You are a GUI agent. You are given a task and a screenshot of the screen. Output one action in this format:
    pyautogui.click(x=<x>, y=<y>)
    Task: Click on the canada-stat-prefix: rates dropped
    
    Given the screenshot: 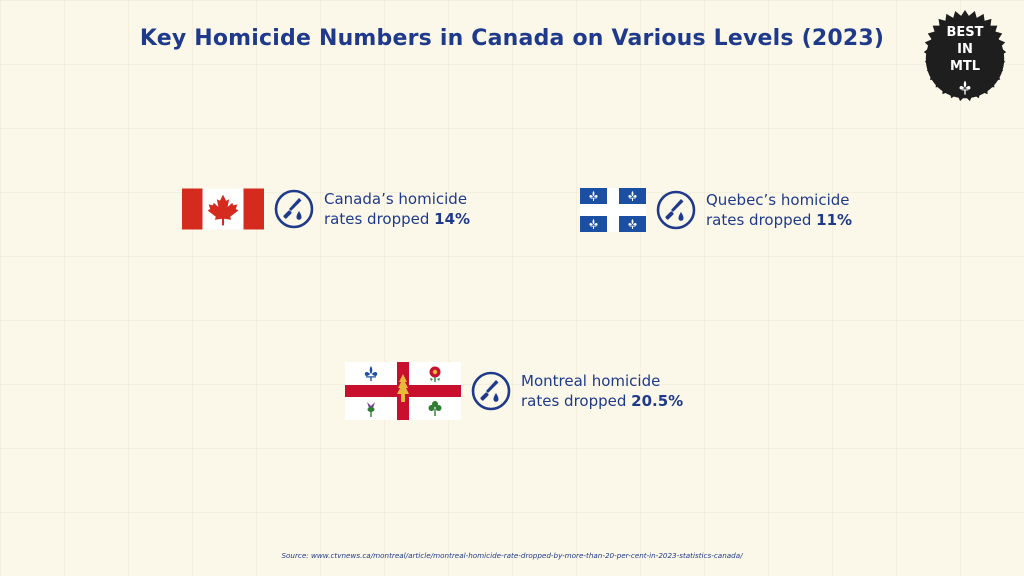 What is the action you would take?
    pyautogui.click(x=379, y=219)
    